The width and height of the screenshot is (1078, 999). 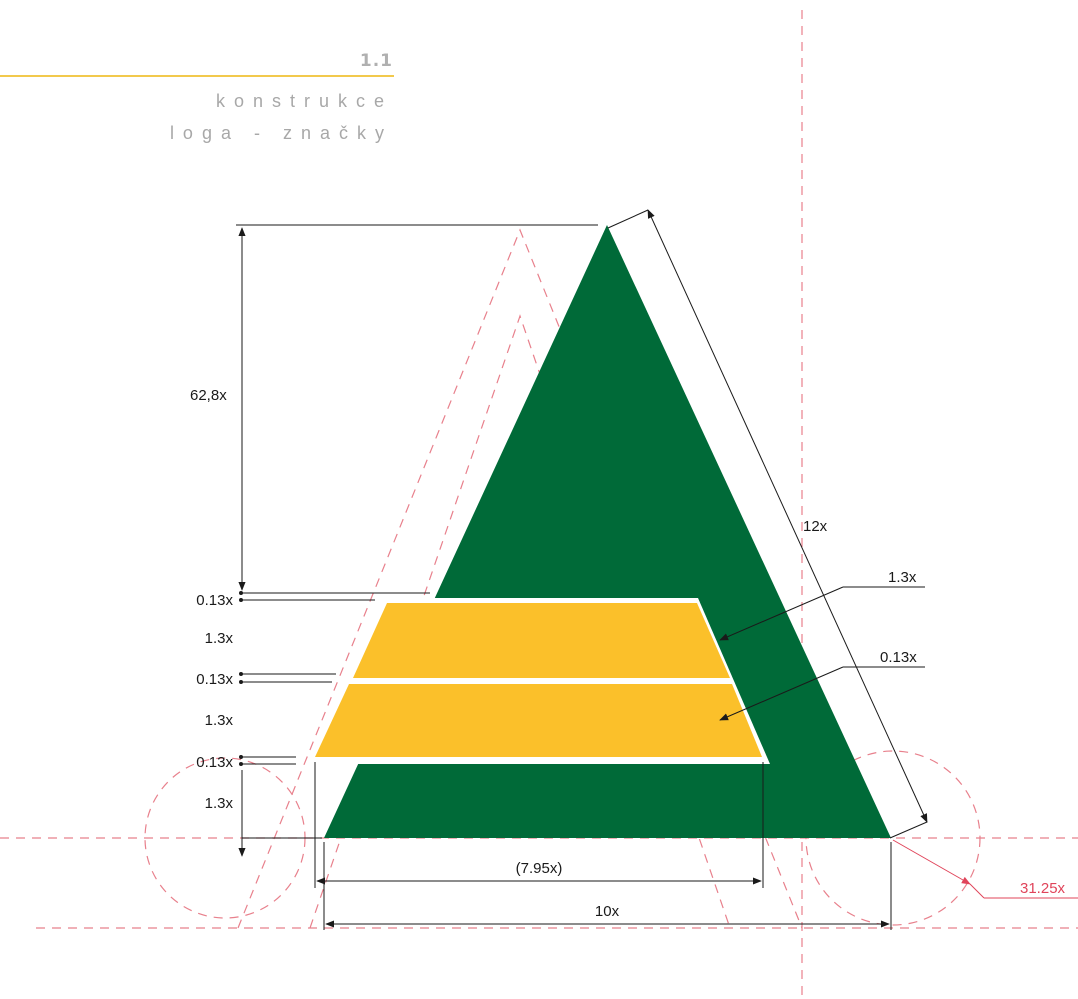 I want to click on tick-dots, so click(x=241, y=678).